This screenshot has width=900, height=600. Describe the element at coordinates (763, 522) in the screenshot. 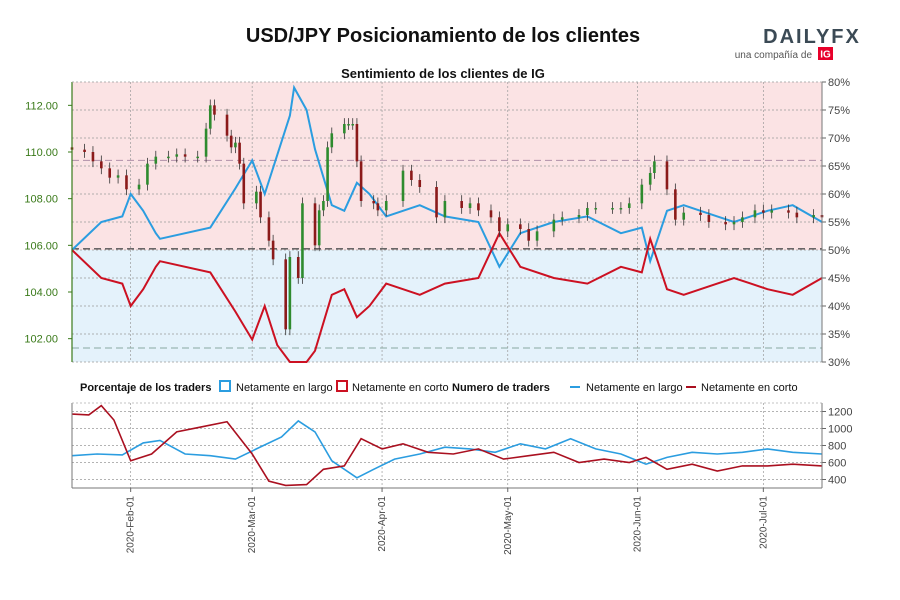

I see `x-tick-label: 2020-Jul-01` at that location.